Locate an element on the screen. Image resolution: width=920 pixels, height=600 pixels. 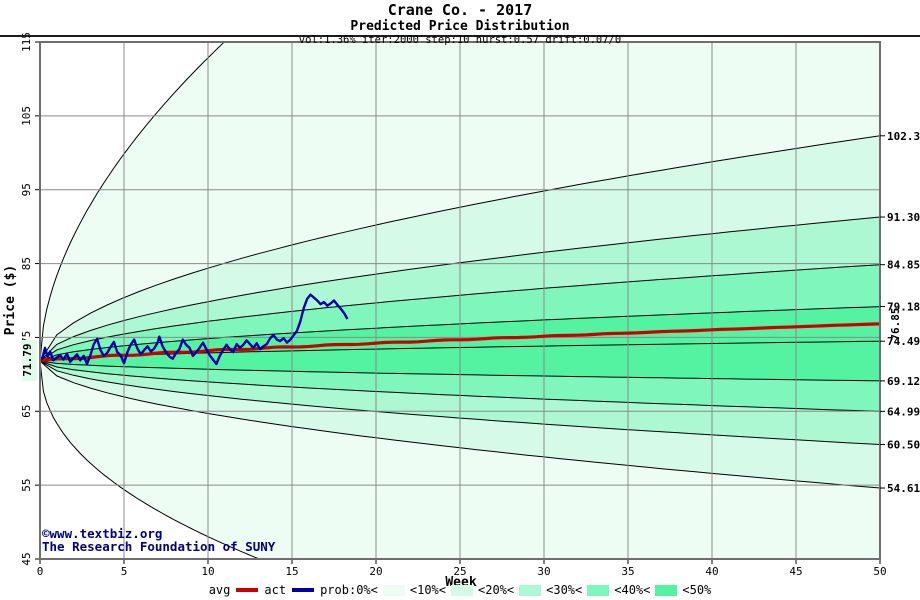
start-price-label: 71.79 is located at coordinates (27, 359).